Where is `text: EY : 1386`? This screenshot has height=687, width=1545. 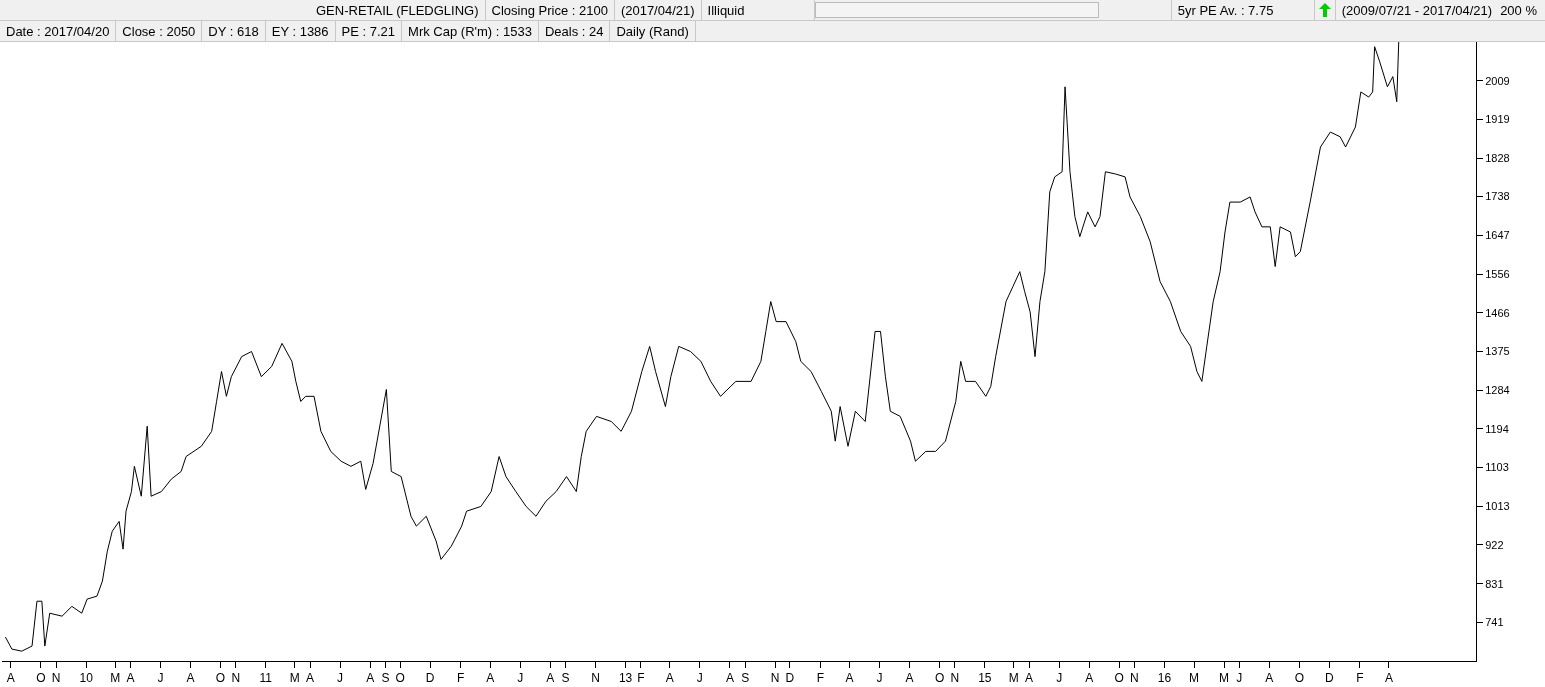 text: EY : 1386 is located at coordinates (300, 31).